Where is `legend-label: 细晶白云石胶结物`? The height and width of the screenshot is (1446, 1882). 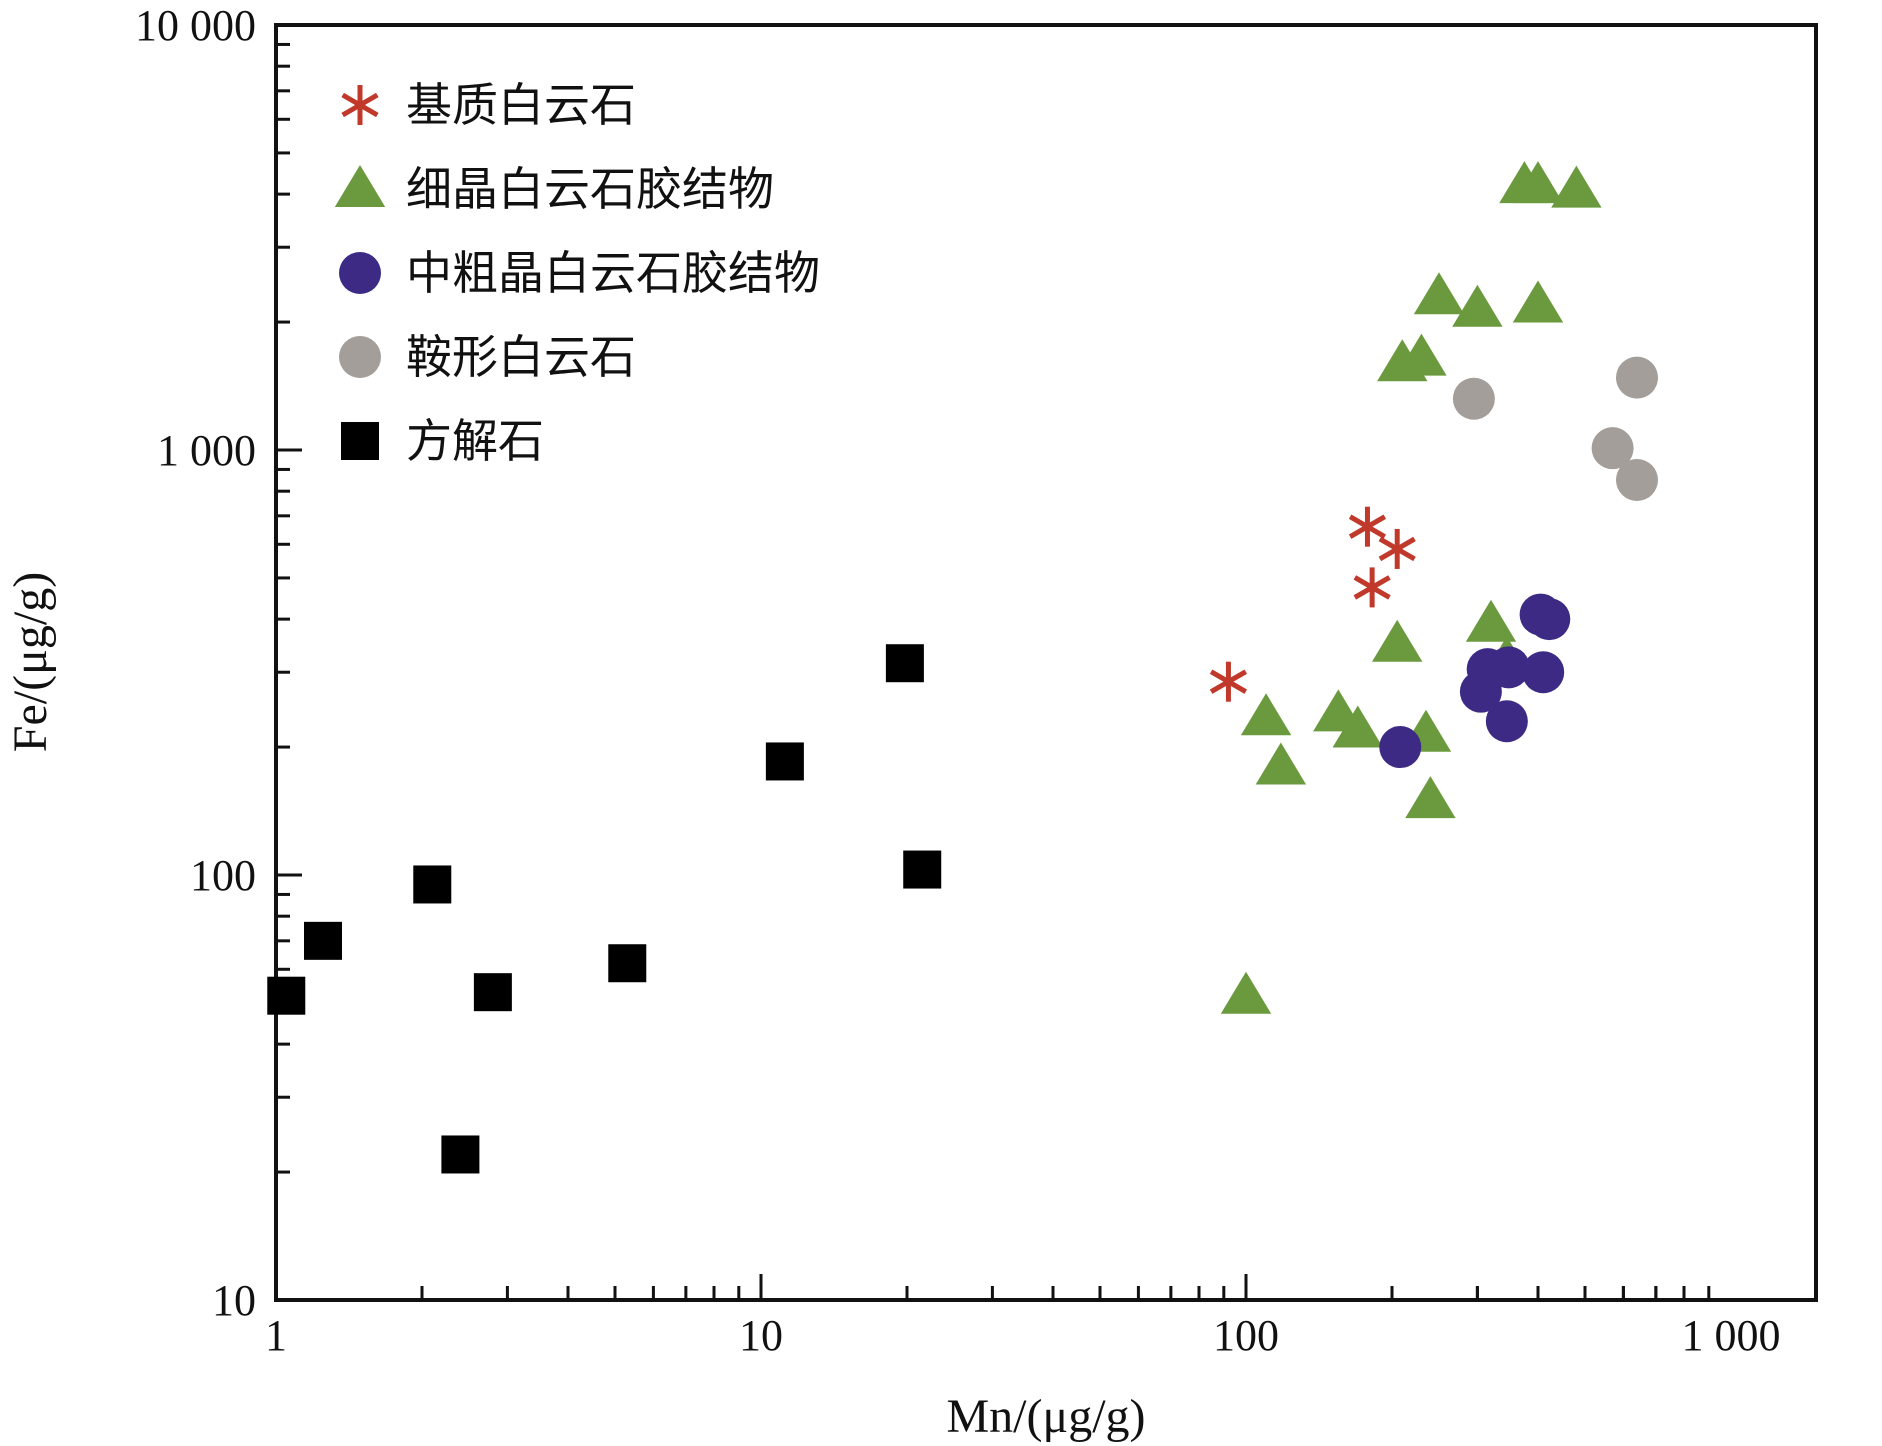 legend-label: 细晶白云石胶结物 is located at coordinates (590, 189).